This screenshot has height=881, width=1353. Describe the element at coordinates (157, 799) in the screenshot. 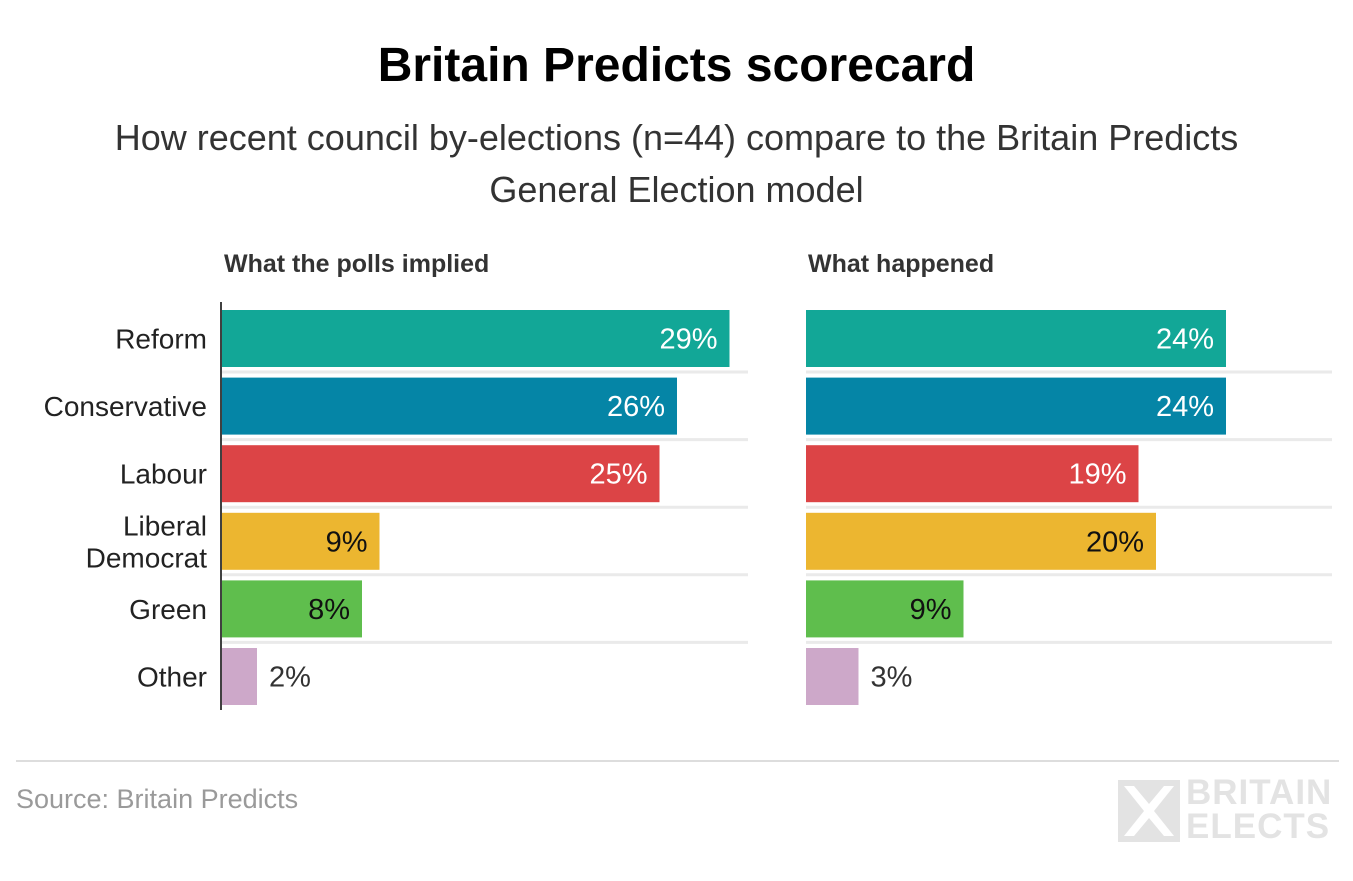

I see `source-note: Source: Britain Predicts` at that location.